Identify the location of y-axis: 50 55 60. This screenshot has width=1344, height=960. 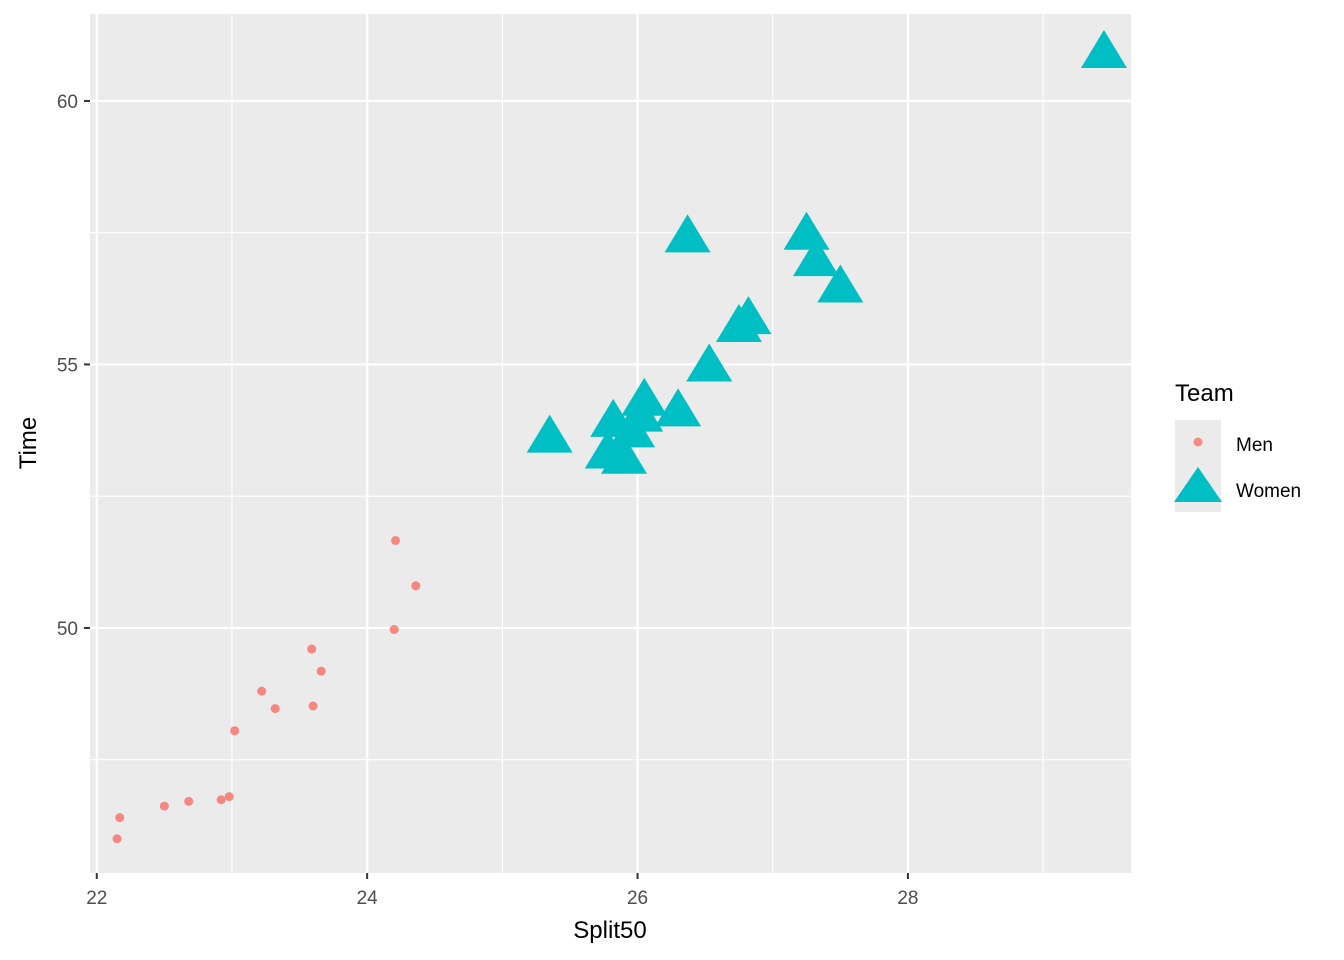
(73, 366).